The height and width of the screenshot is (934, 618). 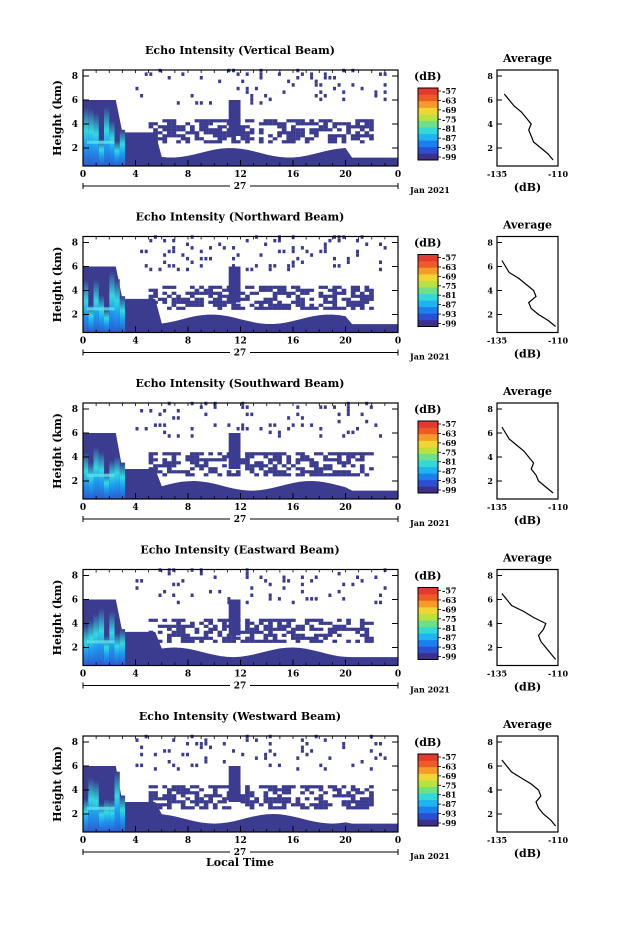 What do you see at coordinates (529, 626) in the screenshot?
I see `average-profile-line` at bounding box center [529, 626].